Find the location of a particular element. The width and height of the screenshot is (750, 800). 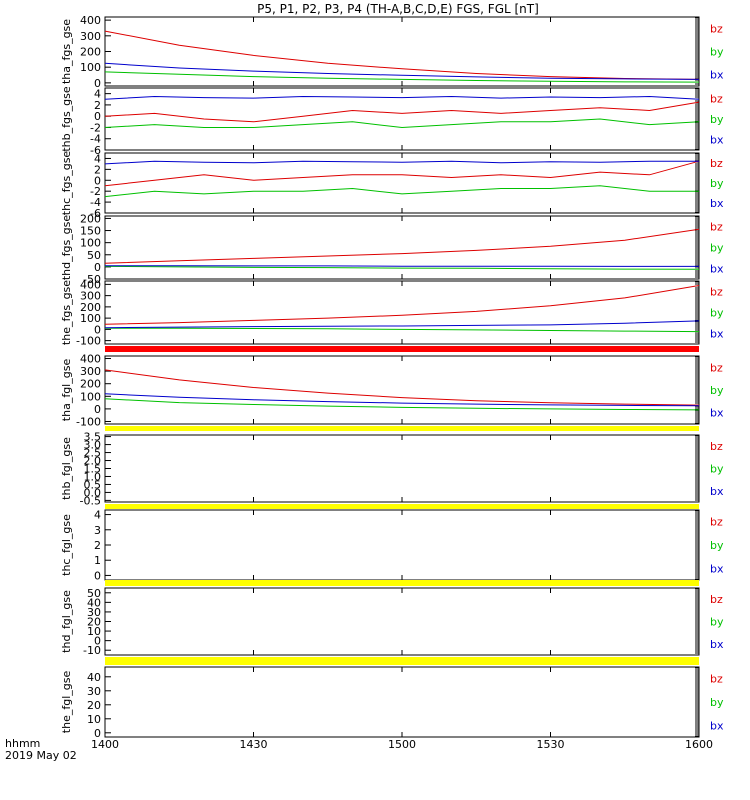

ylabel-tha_fgl_gse: tha_fgl_gse is located at coordinates (66, 390).